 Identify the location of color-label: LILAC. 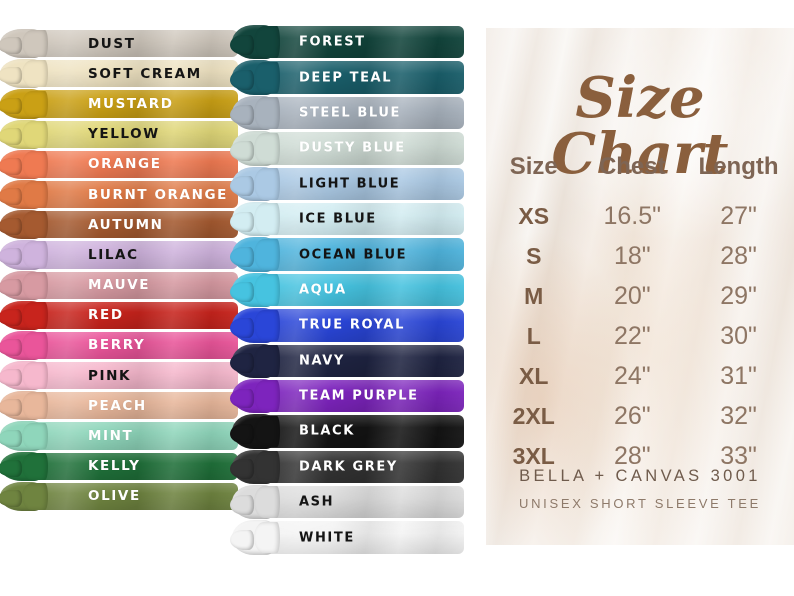
(113, 254).